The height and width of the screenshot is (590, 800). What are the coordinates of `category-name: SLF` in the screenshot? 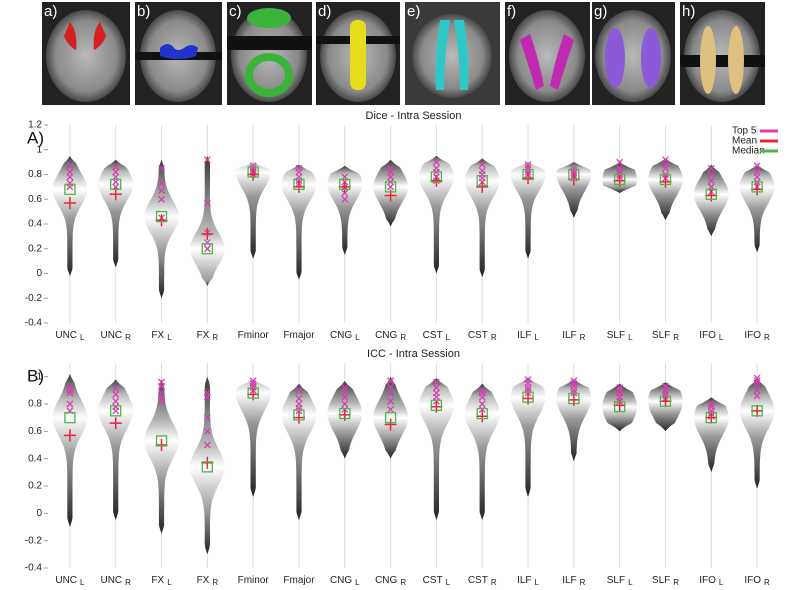 It's located at (616, 335).